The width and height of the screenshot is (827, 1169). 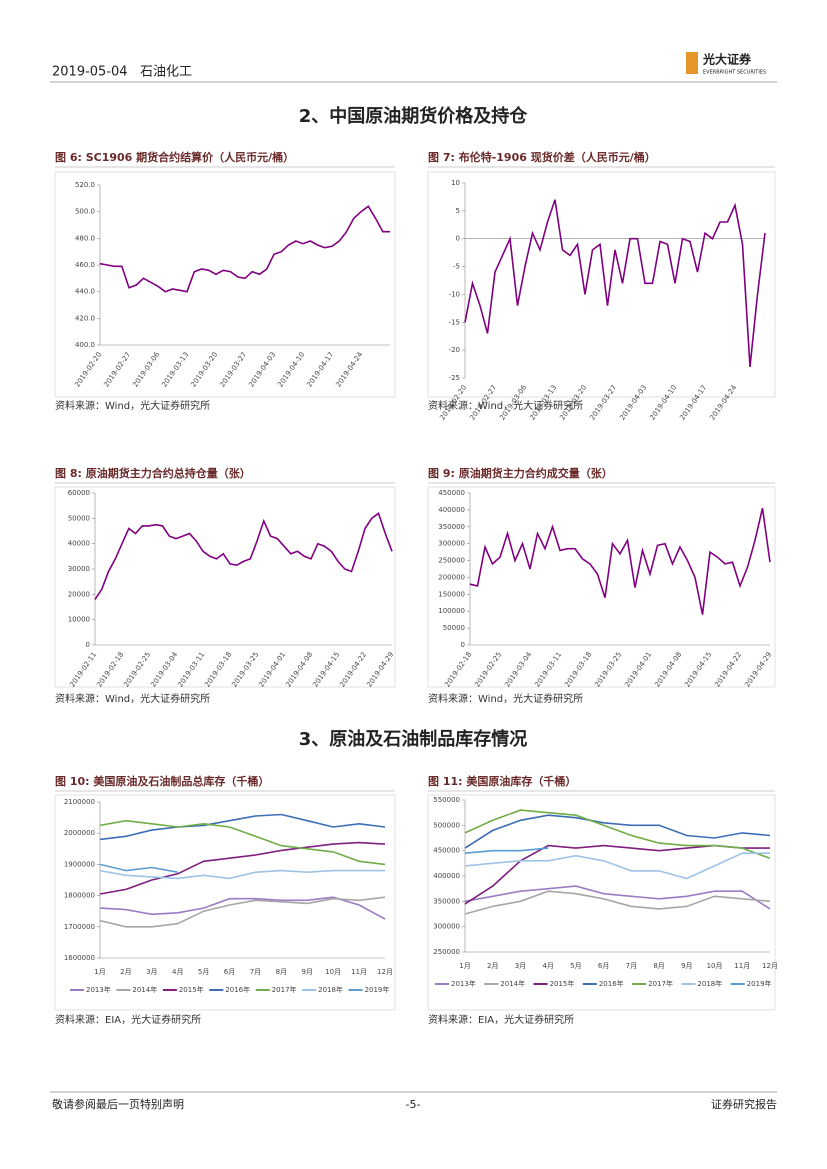 What do you see at coordinates (166, 72) in the screenshot?
I see `header-sector: 石油化工` at bounding box center [166, 72].